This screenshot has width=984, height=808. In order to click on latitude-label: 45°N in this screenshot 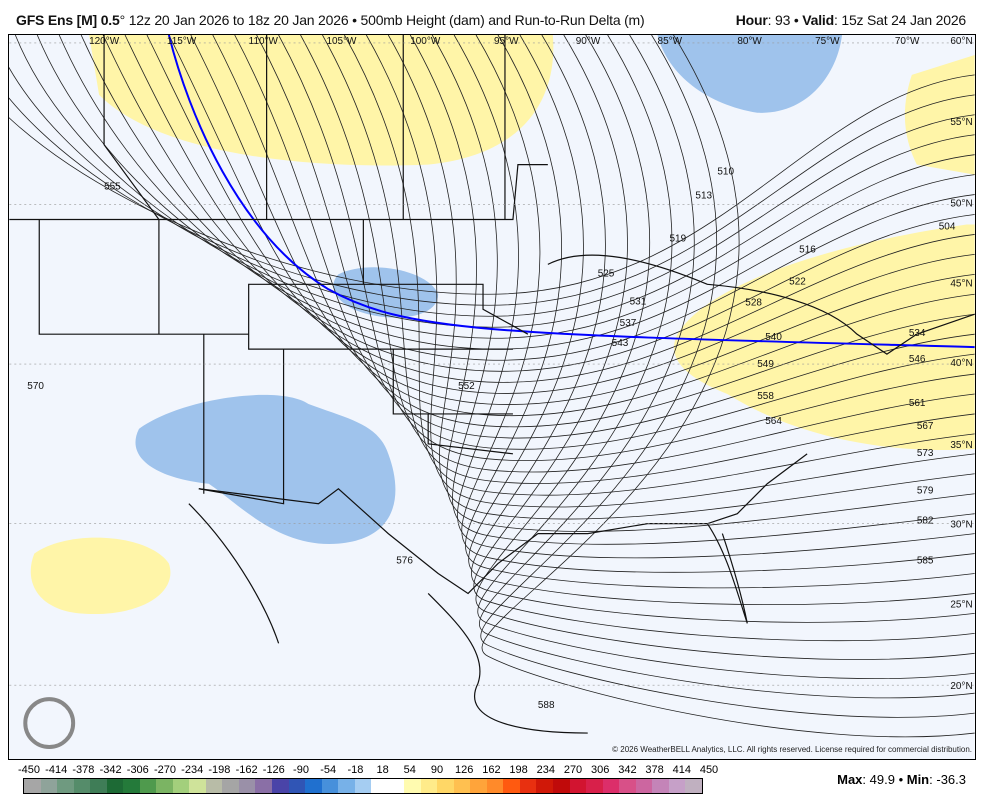, I will do `click(961, 283)`.